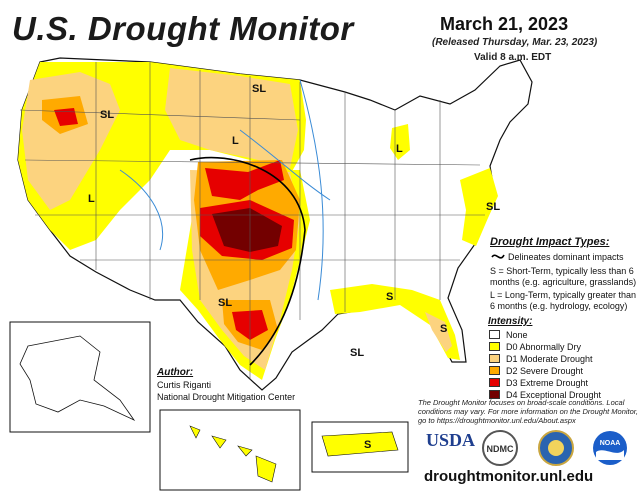 This screenshot has width=642, height=496. Describe the element at coordinates (184, 385) in the screenshot. I see `author-name: Curtis Riganti` at that location.